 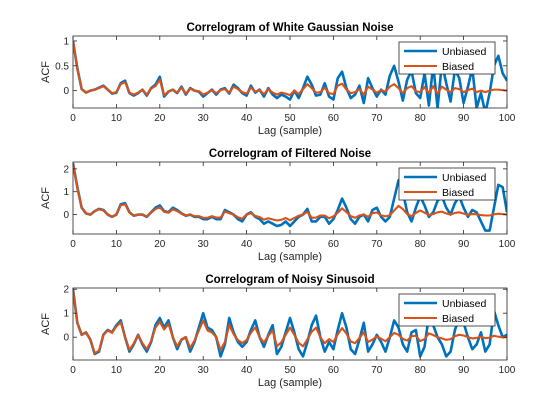 What do you see at coordinates (289, 280) in the screenshot?
I see `chart-title: Correlogram of Noisy Sinusoid` at bounding box center [289, 280].